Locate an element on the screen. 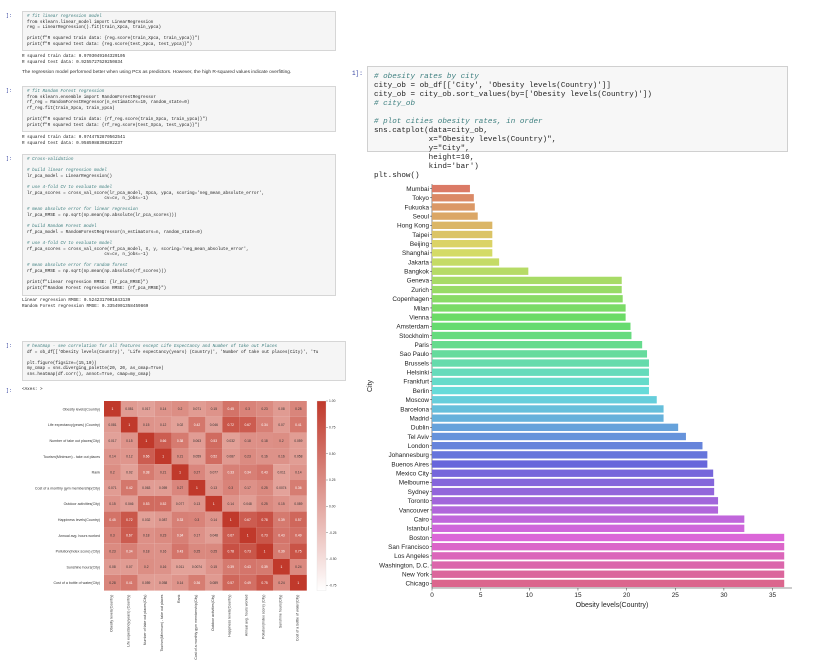  y-tick-label: London is located at coordinates (419, 446).